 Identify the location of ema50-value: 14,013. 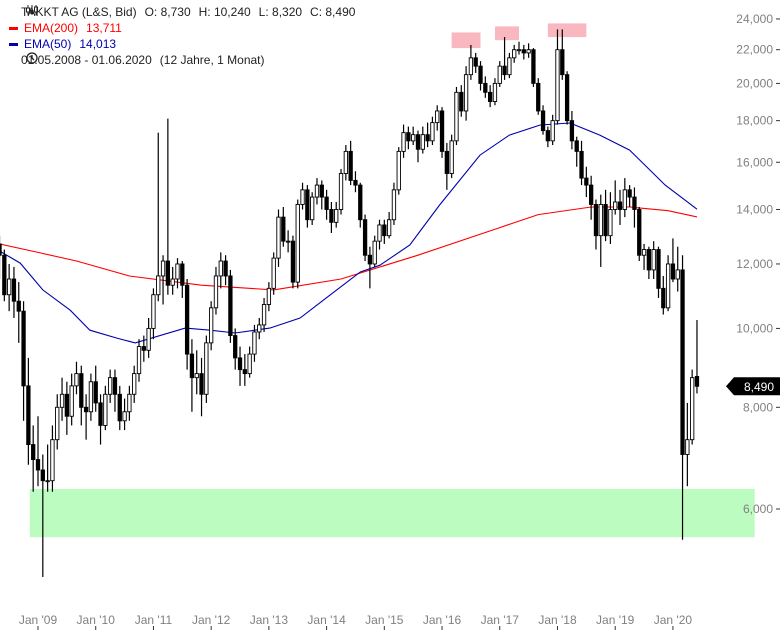
(98, 44).